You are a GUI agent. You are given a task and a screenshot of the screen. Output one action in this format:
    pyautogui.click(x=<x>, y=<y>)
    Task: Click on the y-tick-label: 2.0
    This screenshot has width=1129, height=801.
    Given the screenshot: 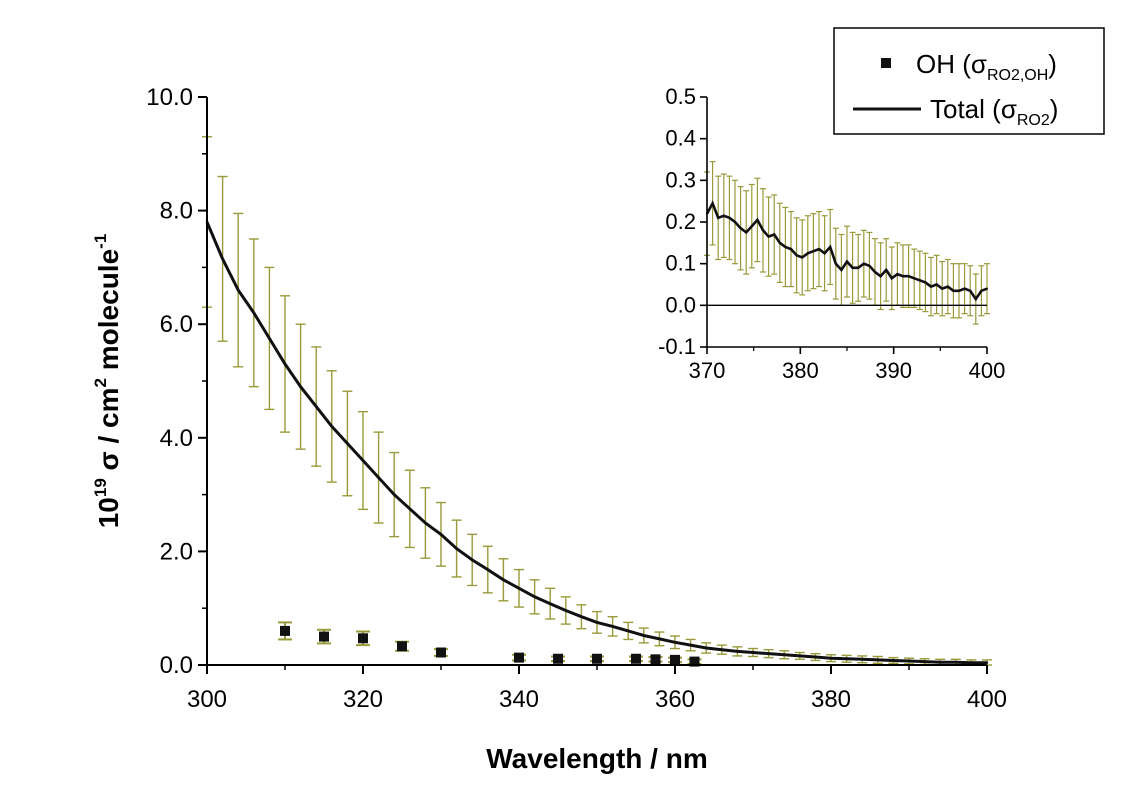 What is the action you would take?
    pyautogui.click(x=176, y=551)
    